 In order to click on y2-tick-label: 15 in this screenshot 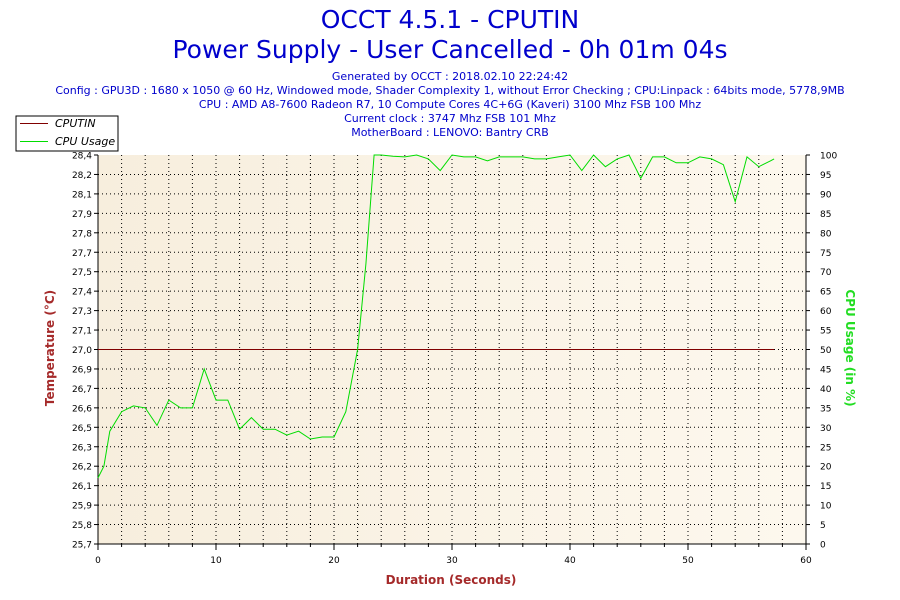, I will do `click(825, 487)`.